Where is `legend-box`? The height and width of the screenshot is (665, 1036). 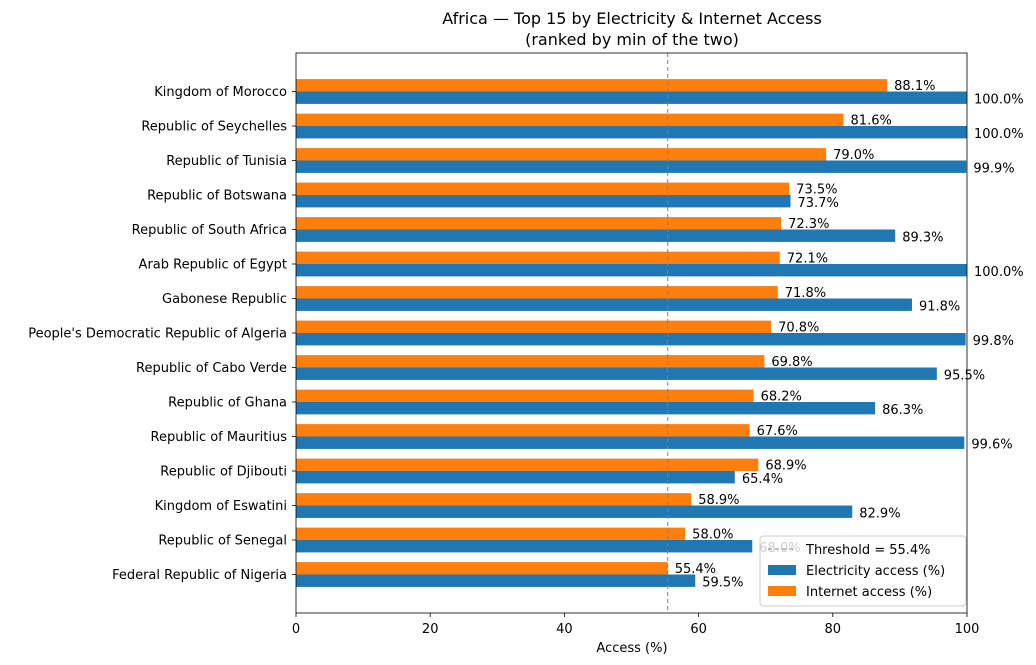
legend-box is located at coordinates (863, 571).